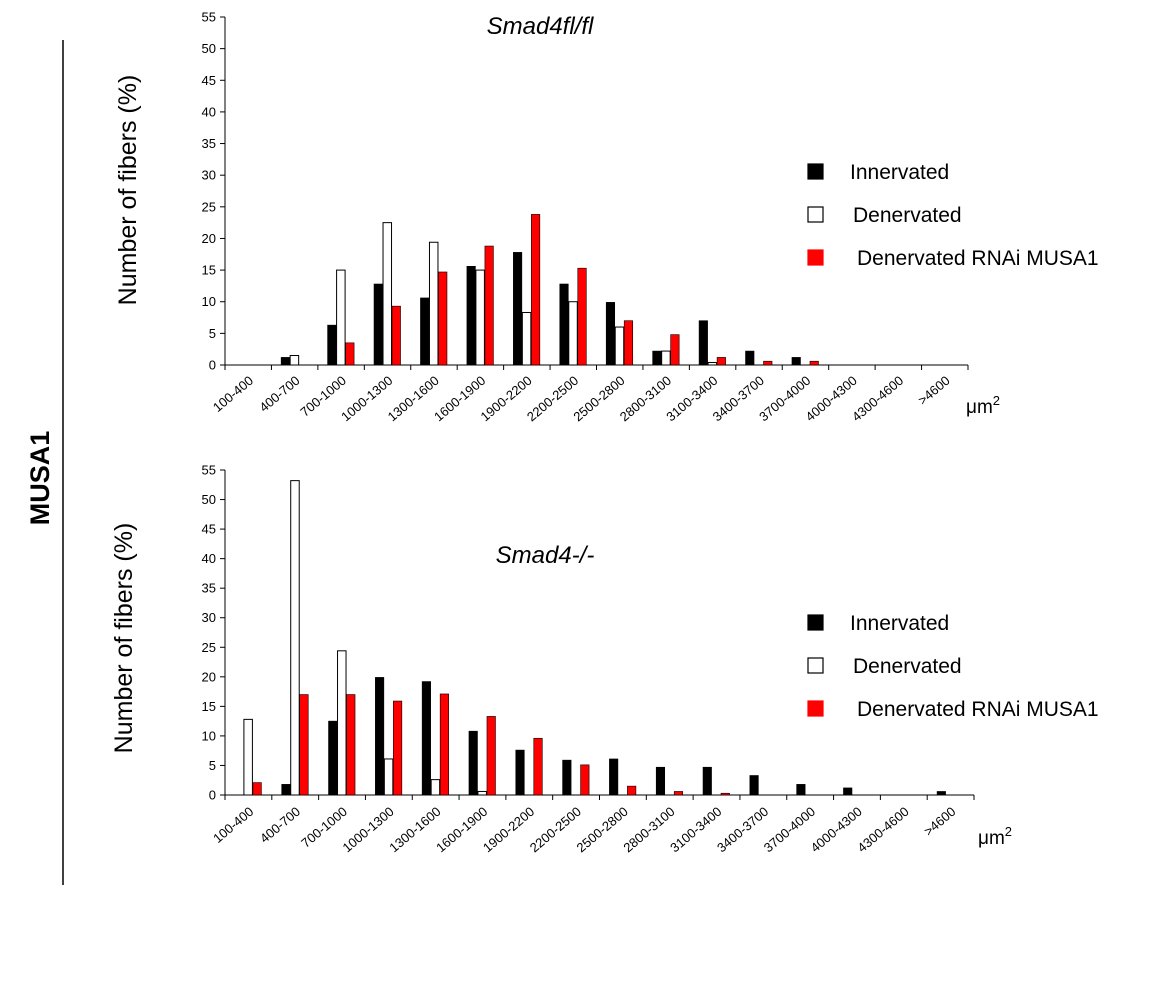  I want to click on y-tick-label: 15, so click(209, 706).